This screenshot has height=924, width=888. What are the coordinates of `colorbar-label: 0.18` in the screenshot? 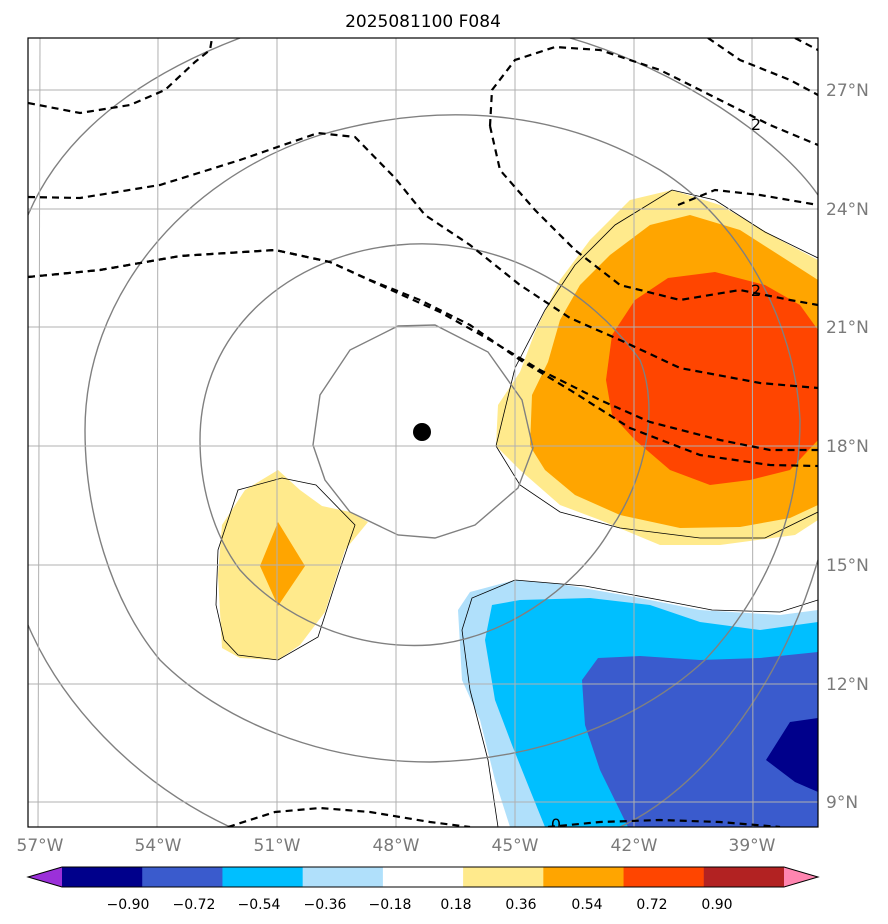 It's located at (455, 905).